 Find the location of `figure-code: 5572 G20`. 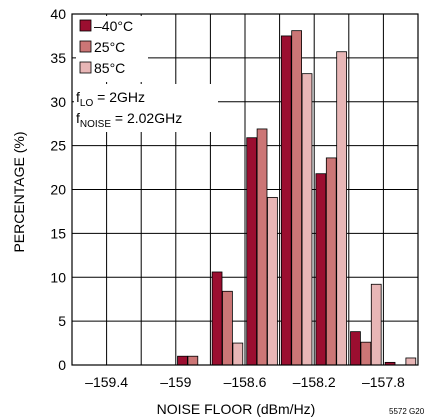

figure-code: 5572 G20 is located at coordinates (407, 411).